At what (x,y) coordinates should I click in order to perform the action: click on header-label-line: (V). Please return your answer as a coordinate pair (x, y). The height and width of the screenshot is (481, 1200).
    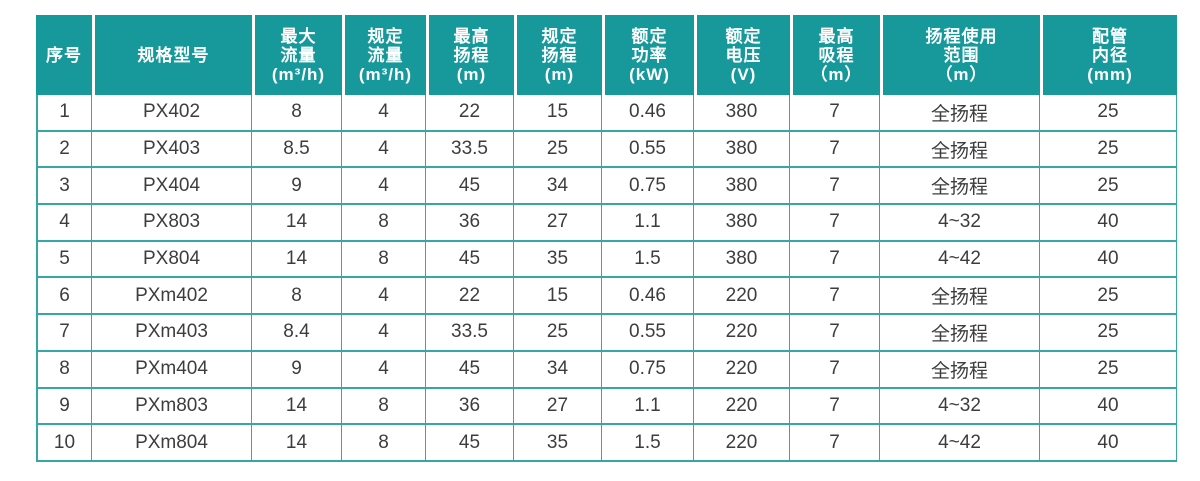
    Looking at the image, I should click on (743, 74).